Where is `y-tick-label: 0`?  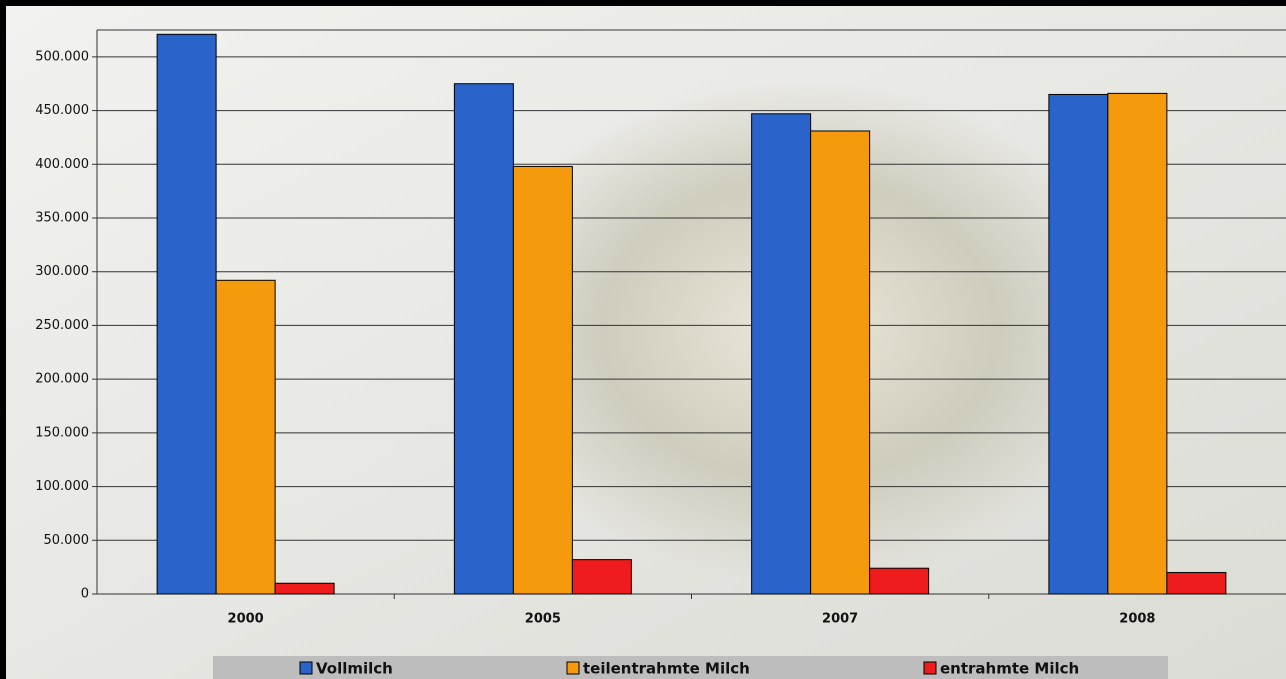
y-tick-label: 0 is located at coordinates (85, 594).